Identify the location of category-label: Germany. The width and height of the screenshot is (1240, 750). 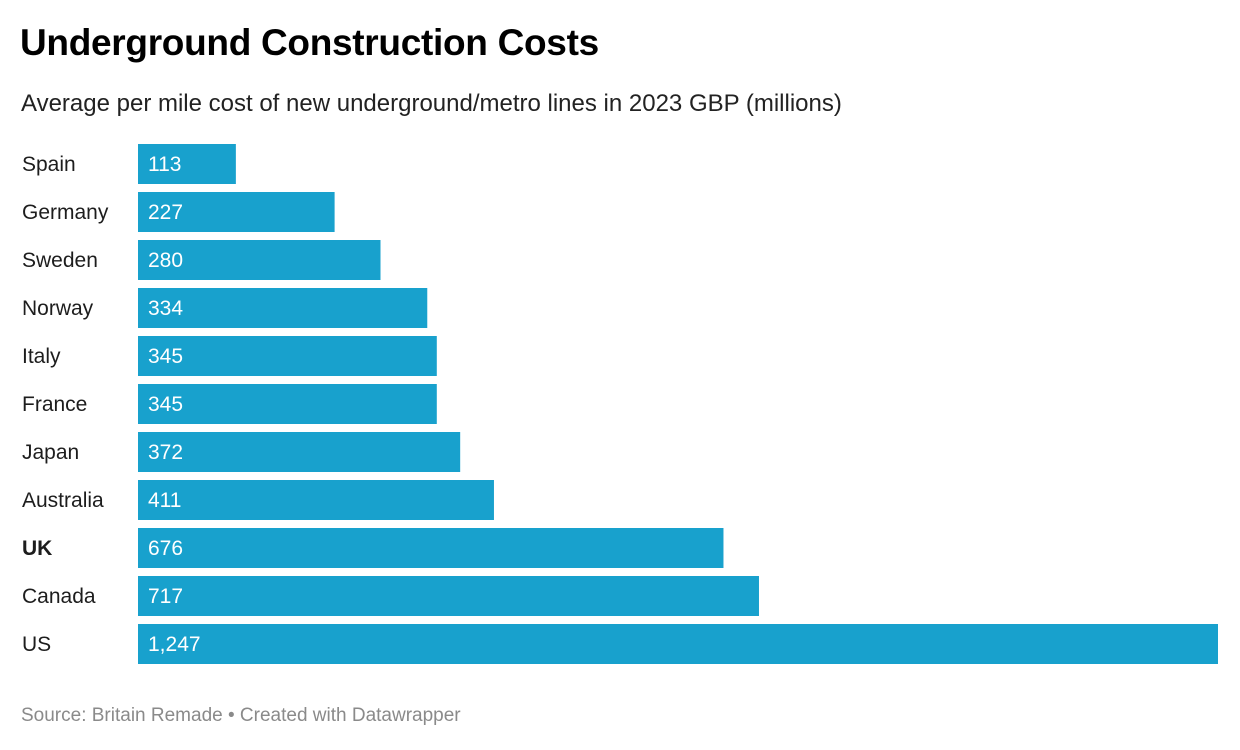
(65, 212).